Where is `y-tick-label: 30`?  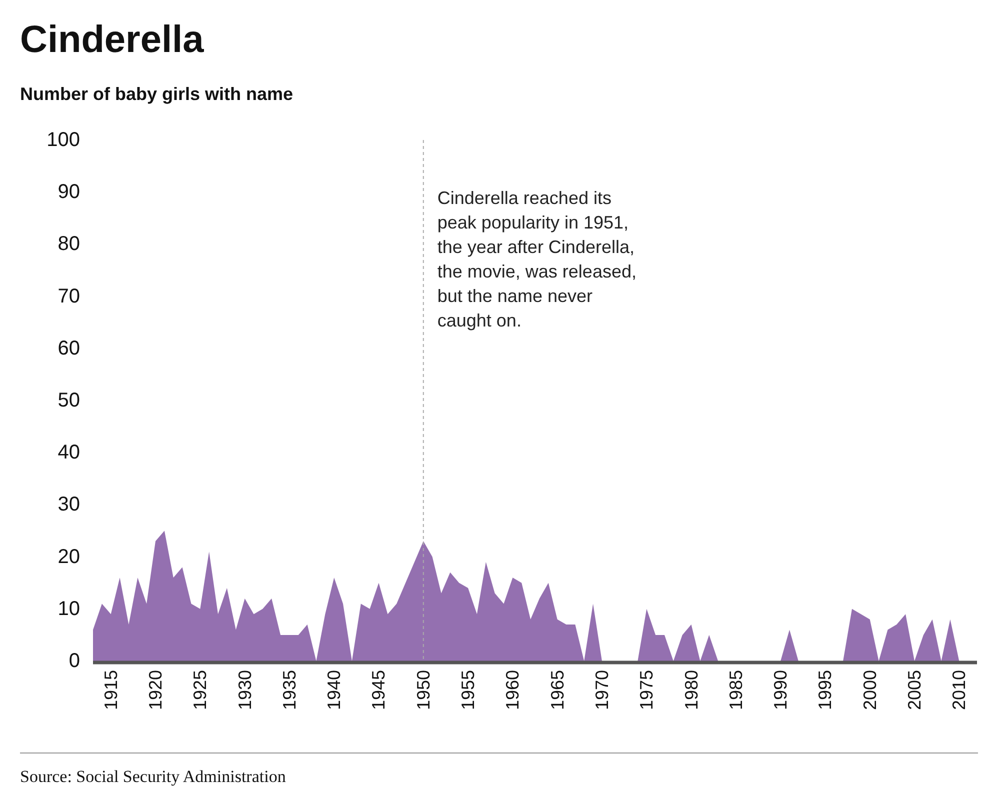 y-tick-label: 30 is located at coordinates (69, 505).